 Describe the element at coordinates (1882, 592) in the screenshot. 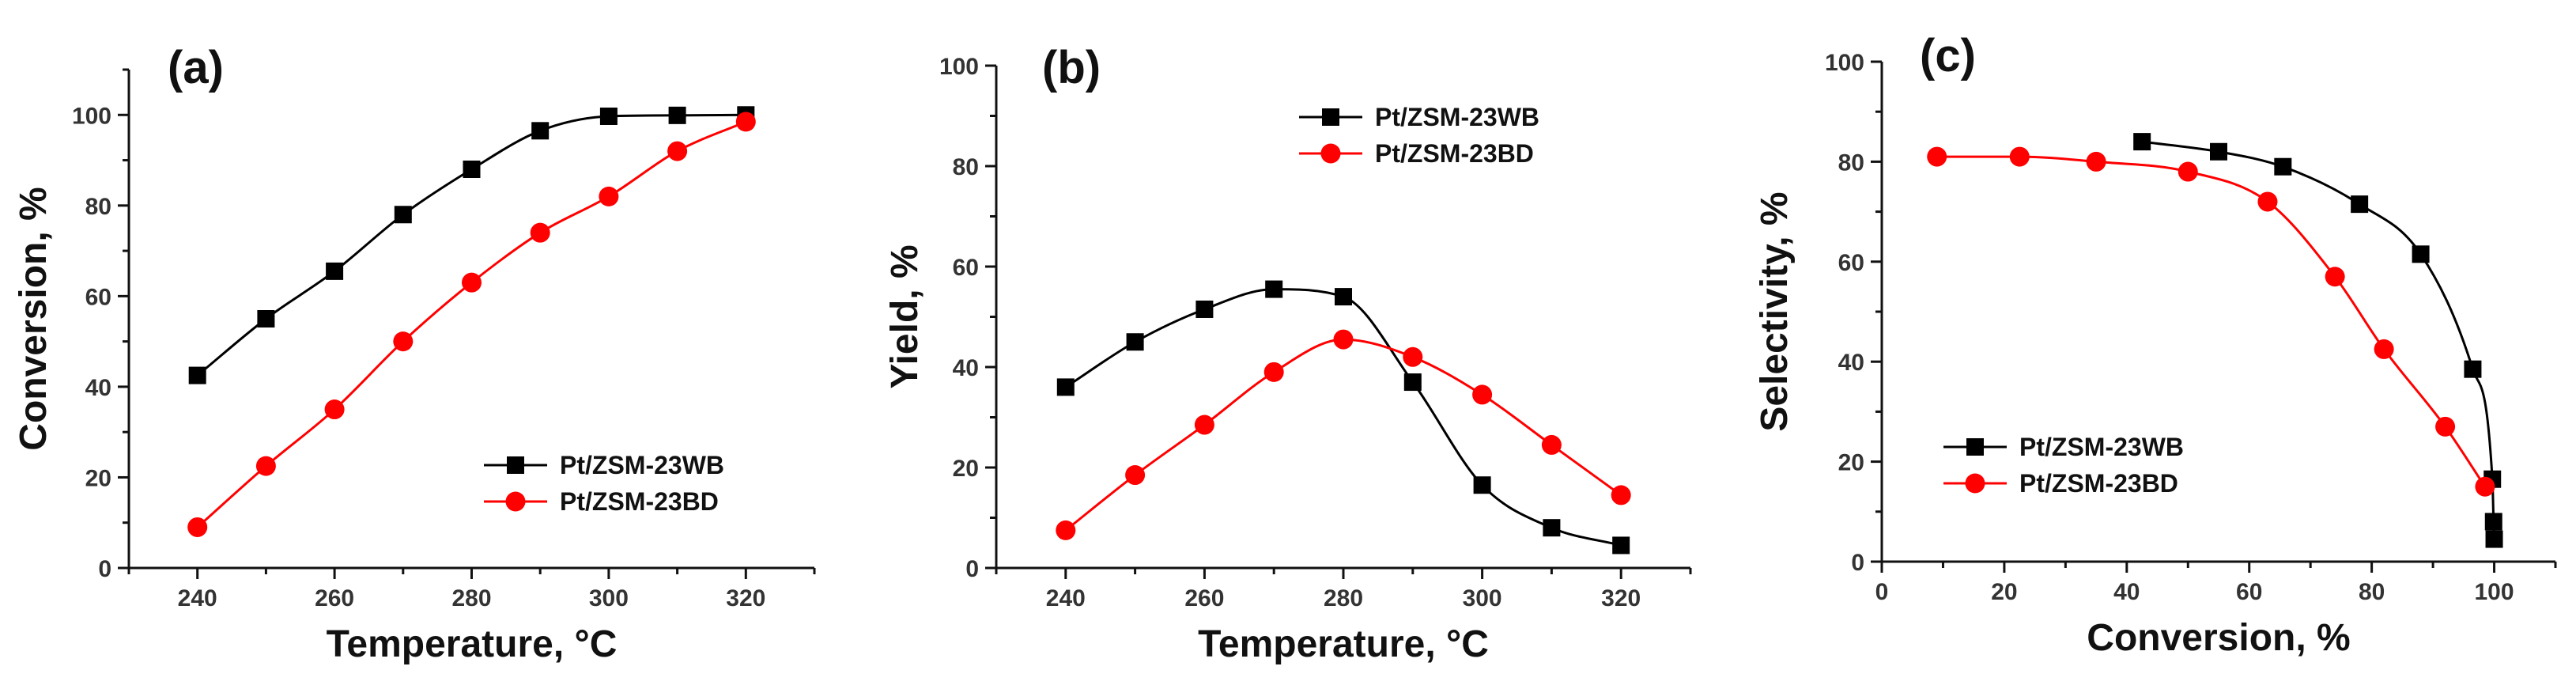

I see `x-tick-label: 0` at that location.